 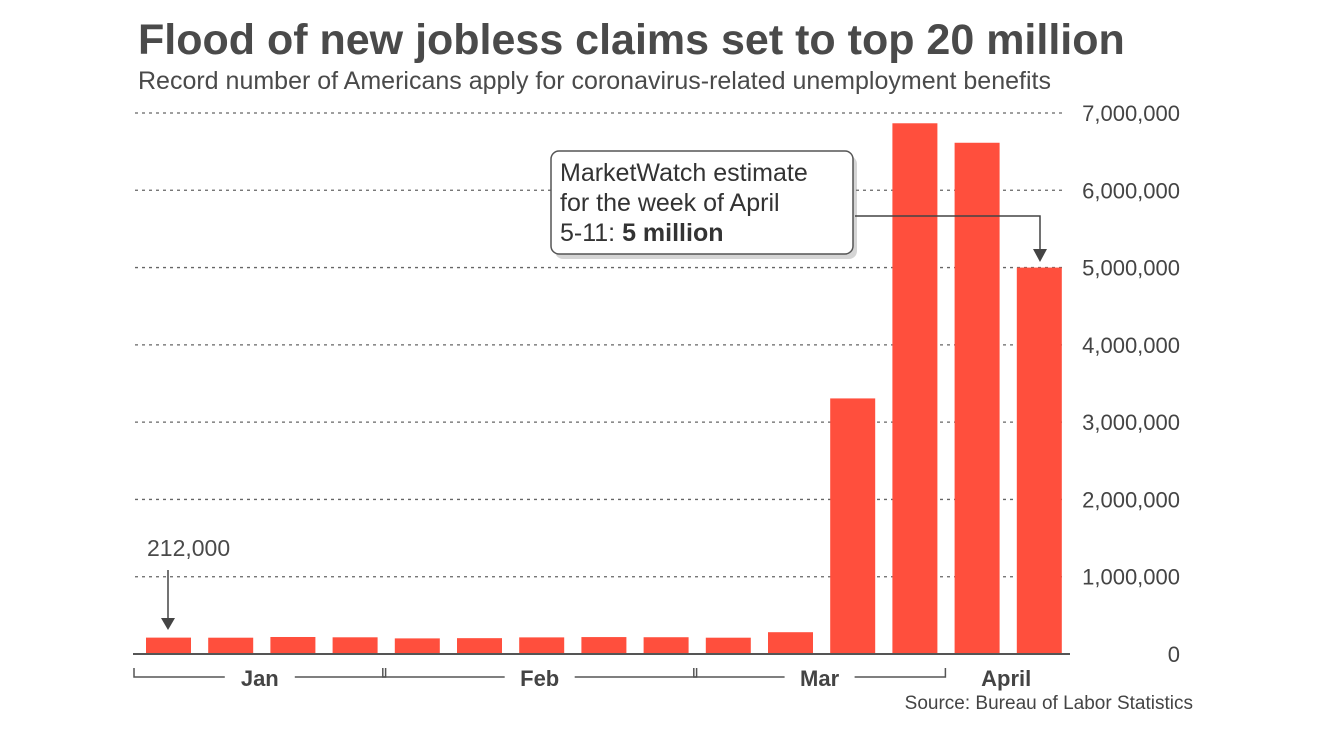 I want to click on svg-text: 5-11: 5 million, so click(x=641, y=233).